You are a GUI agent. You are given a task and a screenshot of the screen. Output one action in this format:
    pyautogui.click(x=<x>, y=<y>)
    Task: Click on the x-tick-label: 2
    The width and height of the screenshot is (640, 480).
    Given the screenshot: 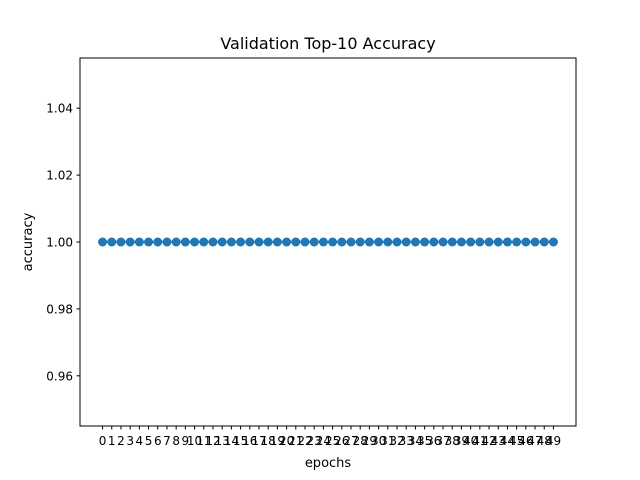 What is the action you would take?
    pyautogui.click(x=121, y=441)
    